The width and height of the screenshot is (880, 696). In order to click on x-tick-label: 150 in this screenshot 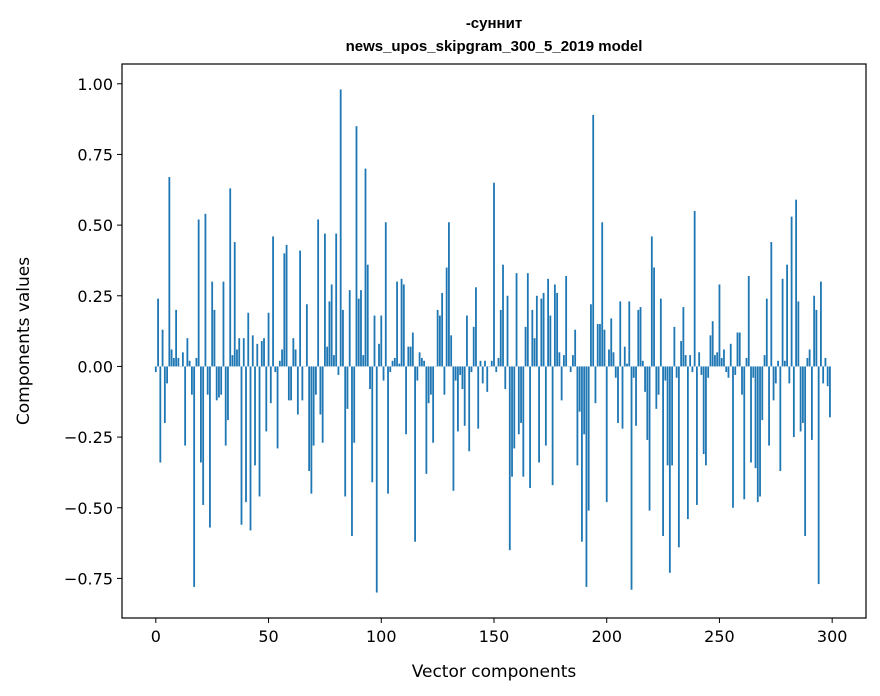, I will do `click(494, 636)`.